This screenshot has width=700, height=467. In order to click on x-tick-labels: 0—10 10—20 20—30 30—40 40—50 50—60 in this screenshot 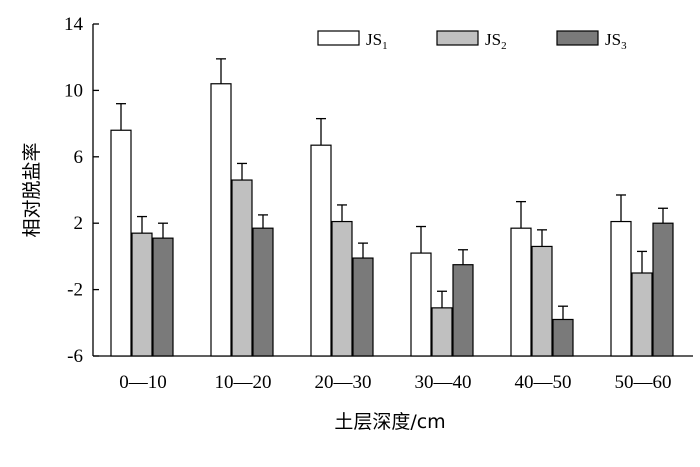, I will do `click(395, 382)`.